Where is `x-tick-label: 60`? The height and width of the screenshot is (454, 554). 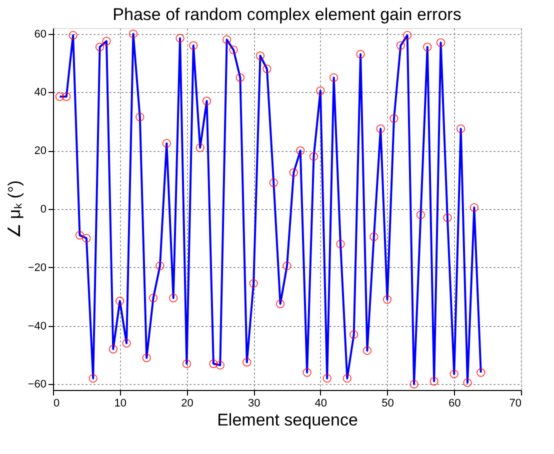
x-tick-label: 60 is located at coordinates (454, 404).